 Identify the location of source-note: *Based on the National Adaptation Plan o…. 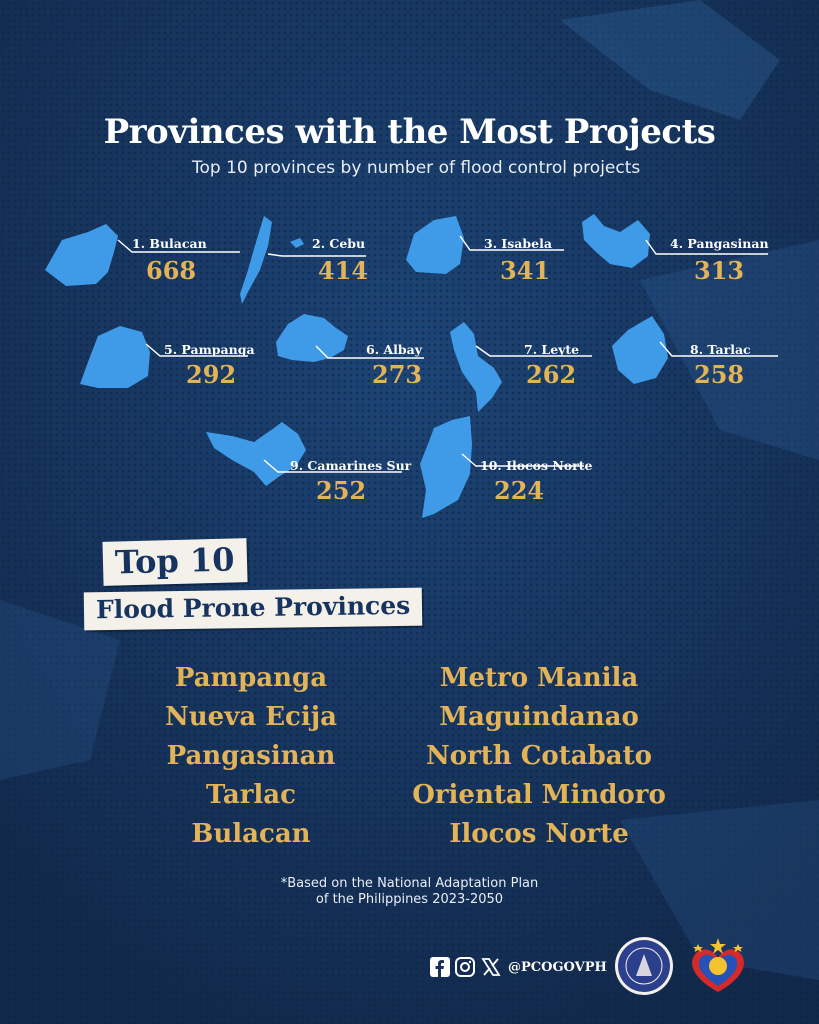
(409, 892).